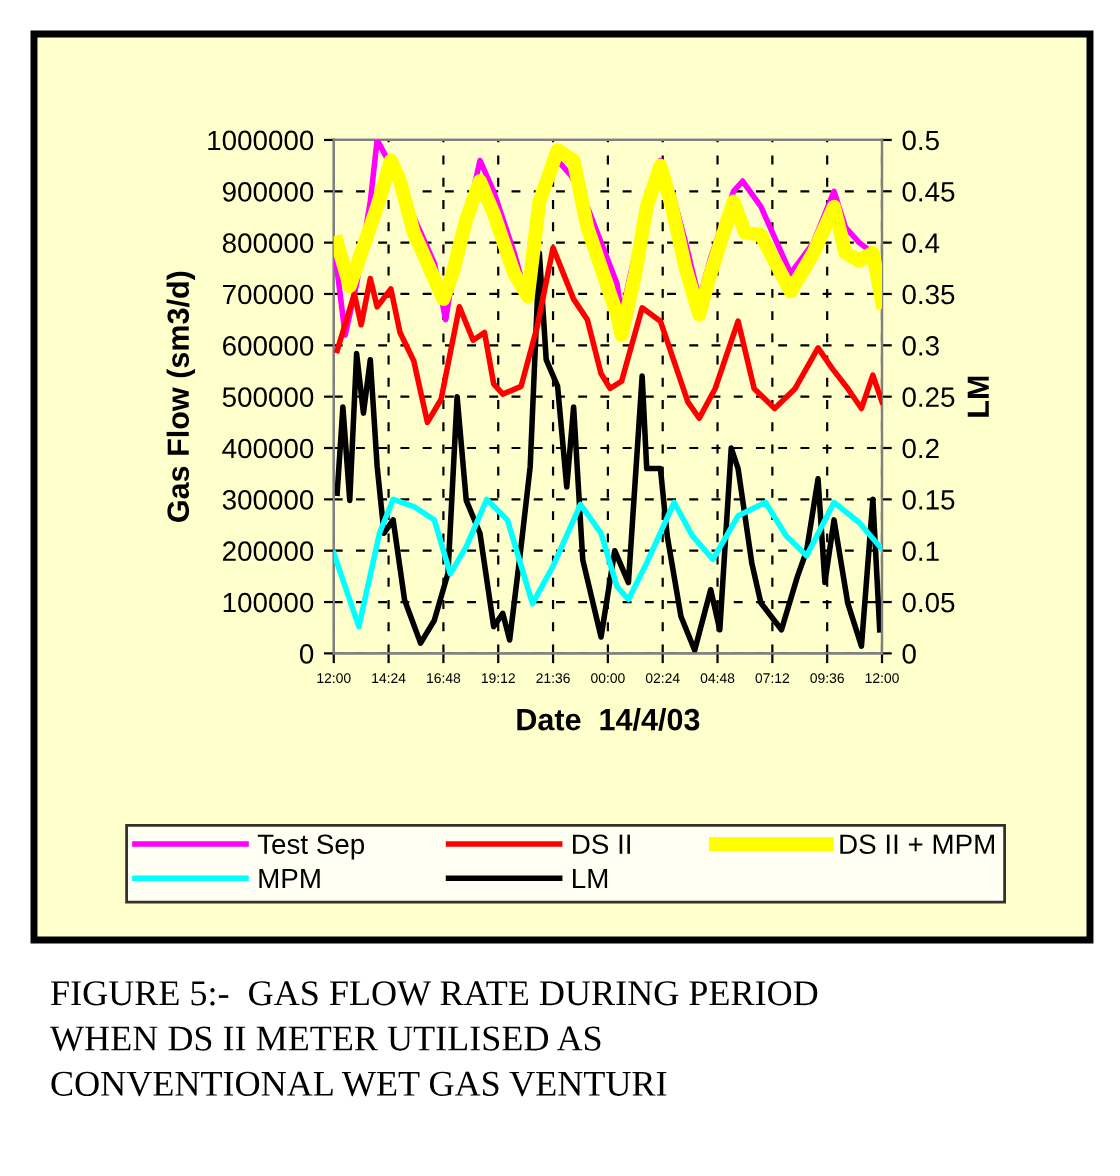 The width and height of the screenshot is (1120, 1176). Describe the element at coordinates (978, 396) in the screenshot. I see `y2-axis-title: LM` at that location.